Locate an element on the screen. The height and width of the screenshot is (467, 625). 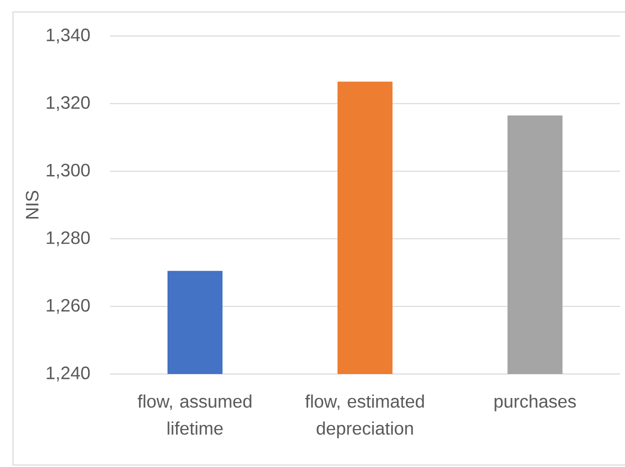
y-tick-label: 1,240 is located at coordinates (68, 374).